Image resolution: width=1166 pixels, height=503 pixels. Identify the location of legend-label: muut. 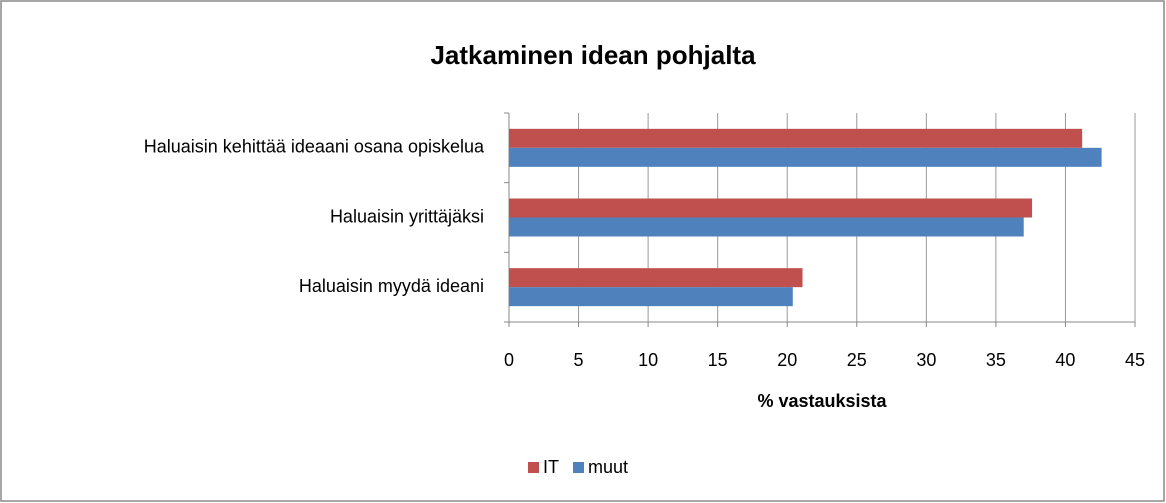
(608, 467).